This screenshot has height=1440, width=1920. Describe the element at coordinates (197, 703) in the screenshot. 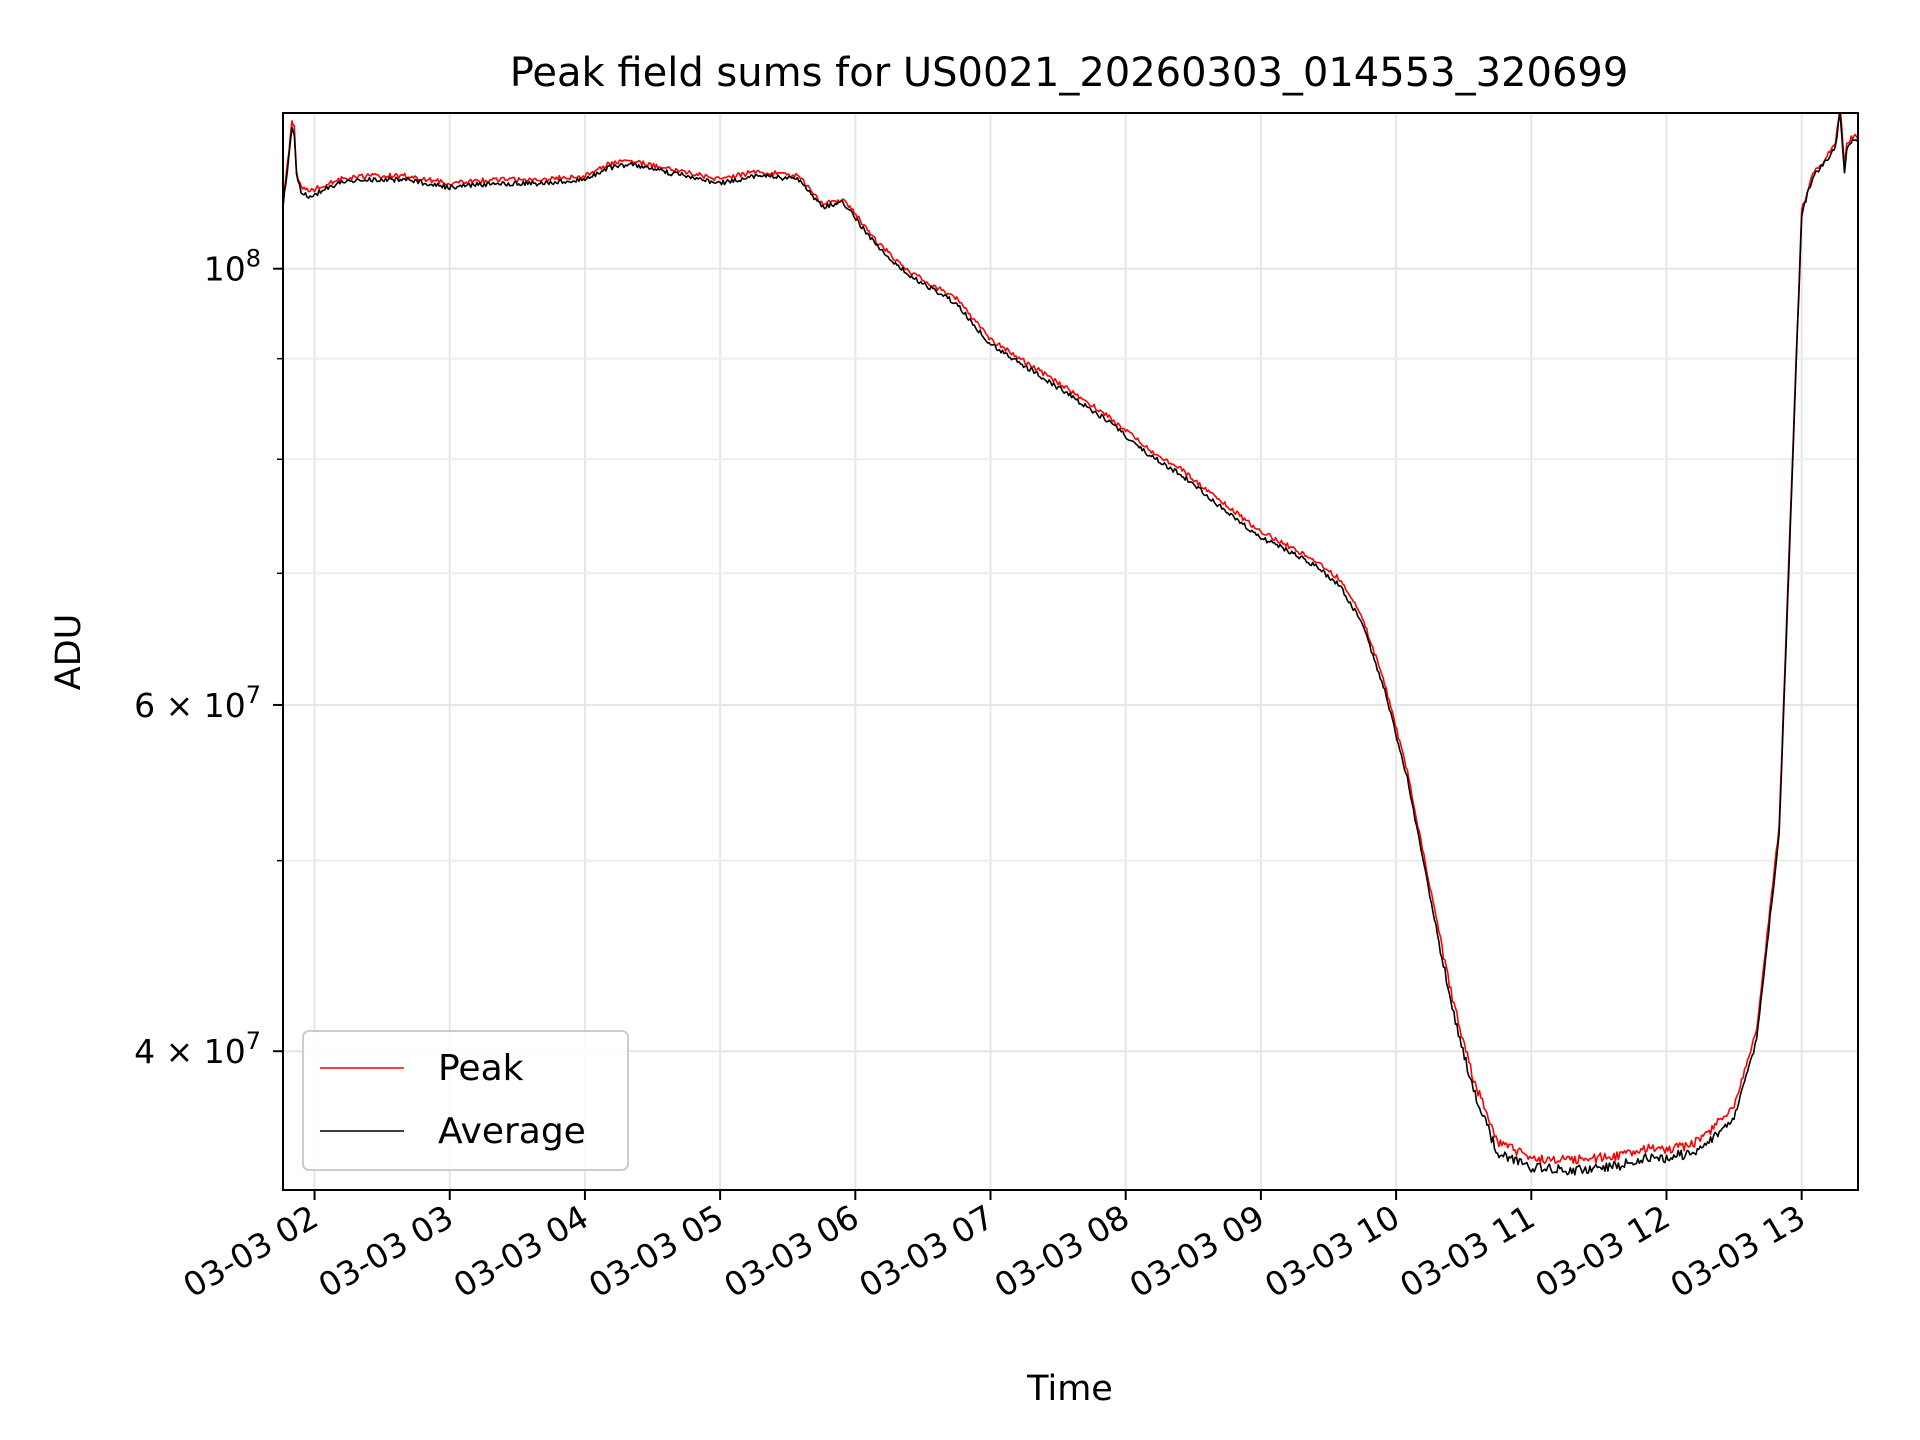

I see `y-tick-label: 6 × 107` at that location.